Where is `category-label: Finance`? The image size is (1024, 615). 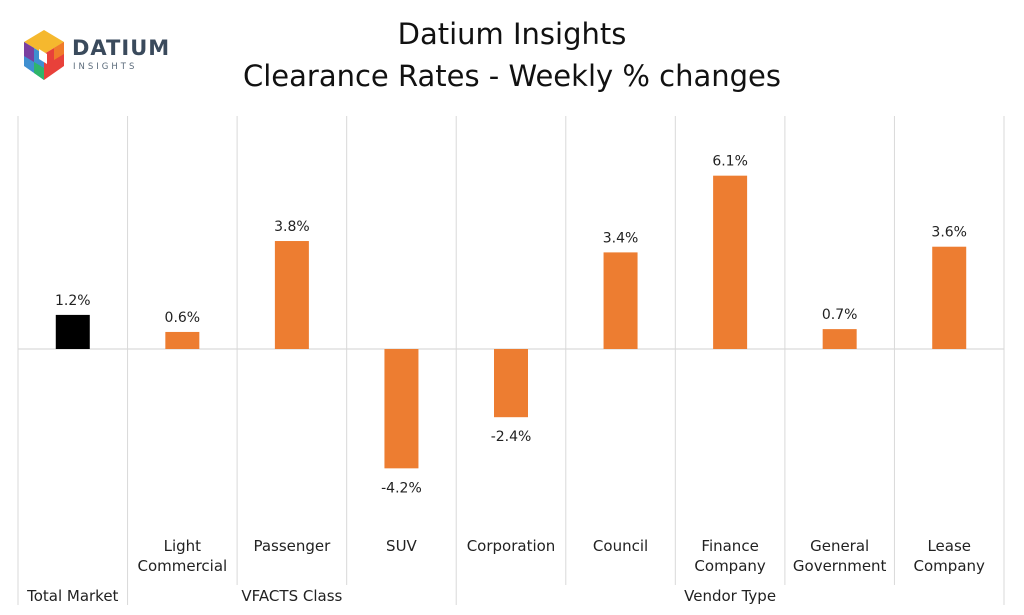 category-label: Finance is located at coordinates (729, 546).